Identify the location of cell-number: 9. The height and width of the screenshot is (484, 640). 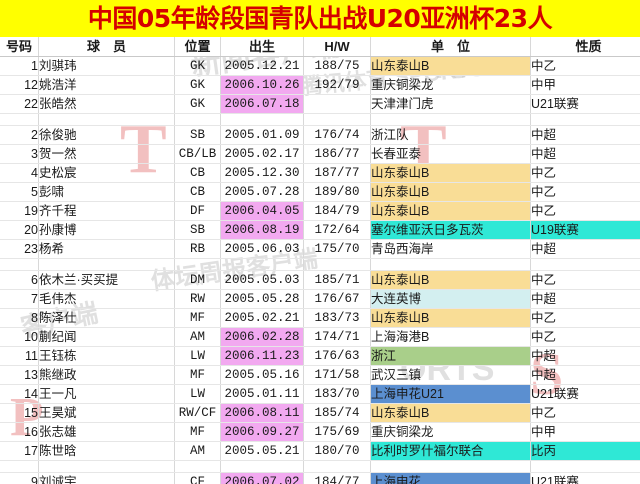
(19, 478).